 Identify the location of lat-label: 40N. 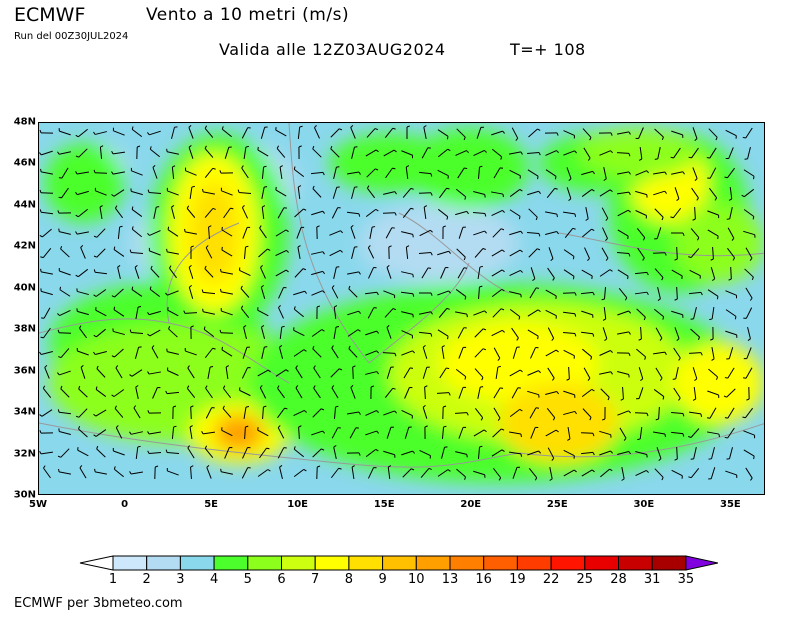
(24, 288).